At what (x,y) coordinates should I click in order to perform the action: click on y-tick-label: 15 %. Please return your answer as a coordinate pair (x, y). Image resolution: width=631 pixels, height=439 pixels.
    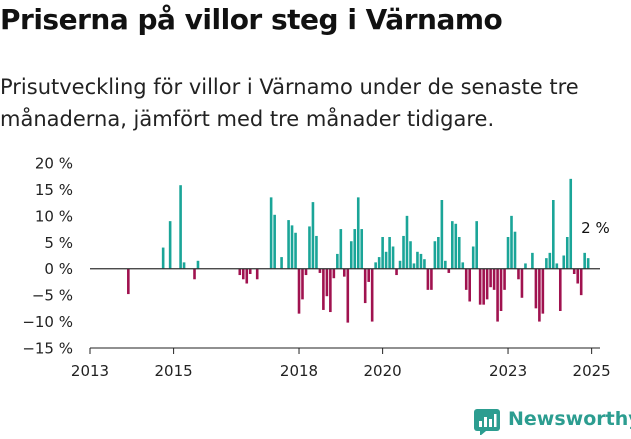
    Looking at the image, I should click on (54, 190).